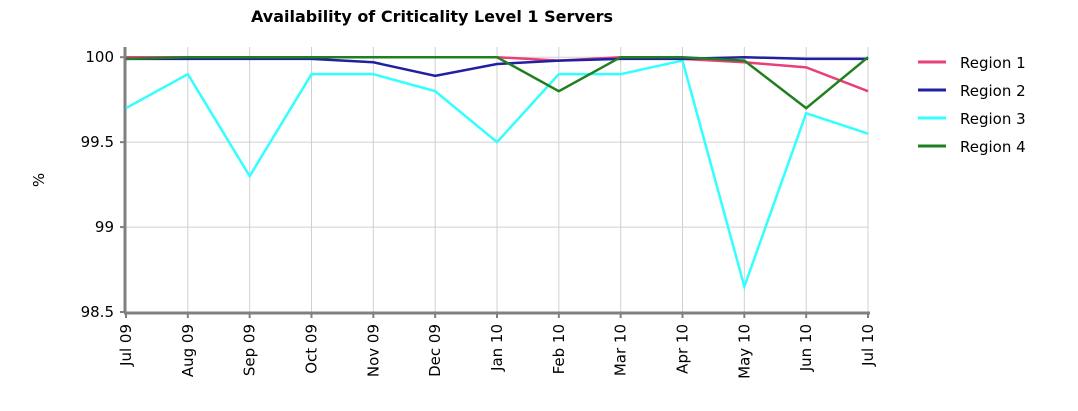 Image resolution: width=1078 pixels, height=411 pixels. Describe the element at coordinates (993, 63) in the screenshot. I see `legend-label: Region 1` at that location.